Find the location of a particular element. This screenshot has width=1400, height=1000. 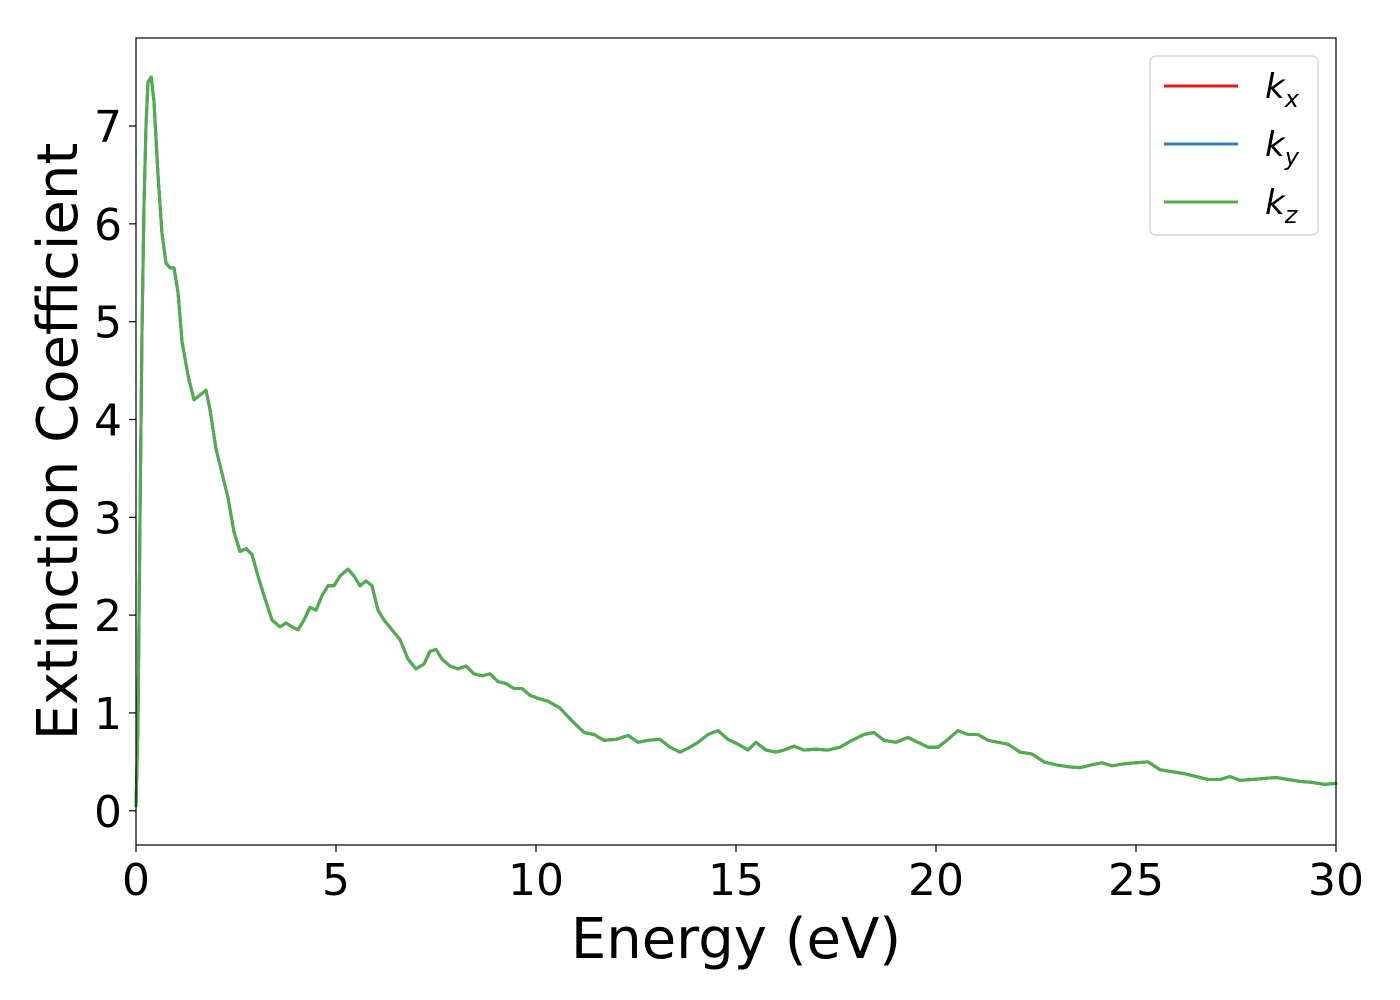

y-tick-label: 4 is located at coordinates (108, 420).